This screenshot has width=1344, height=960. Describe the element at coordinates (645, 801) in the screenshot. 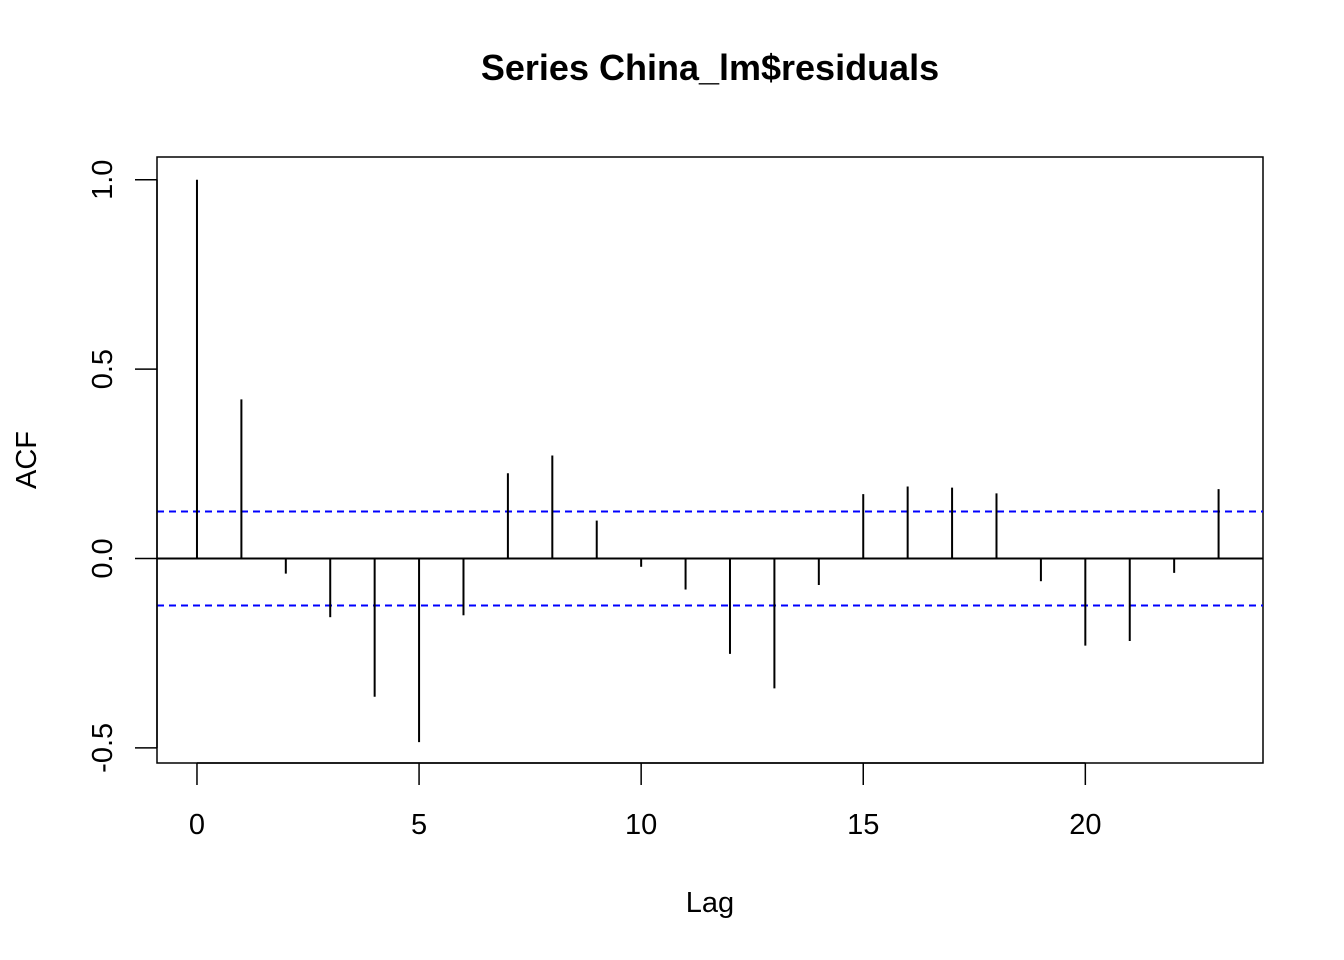

I see `x-axis: 0 5 10 15 20` at that location.